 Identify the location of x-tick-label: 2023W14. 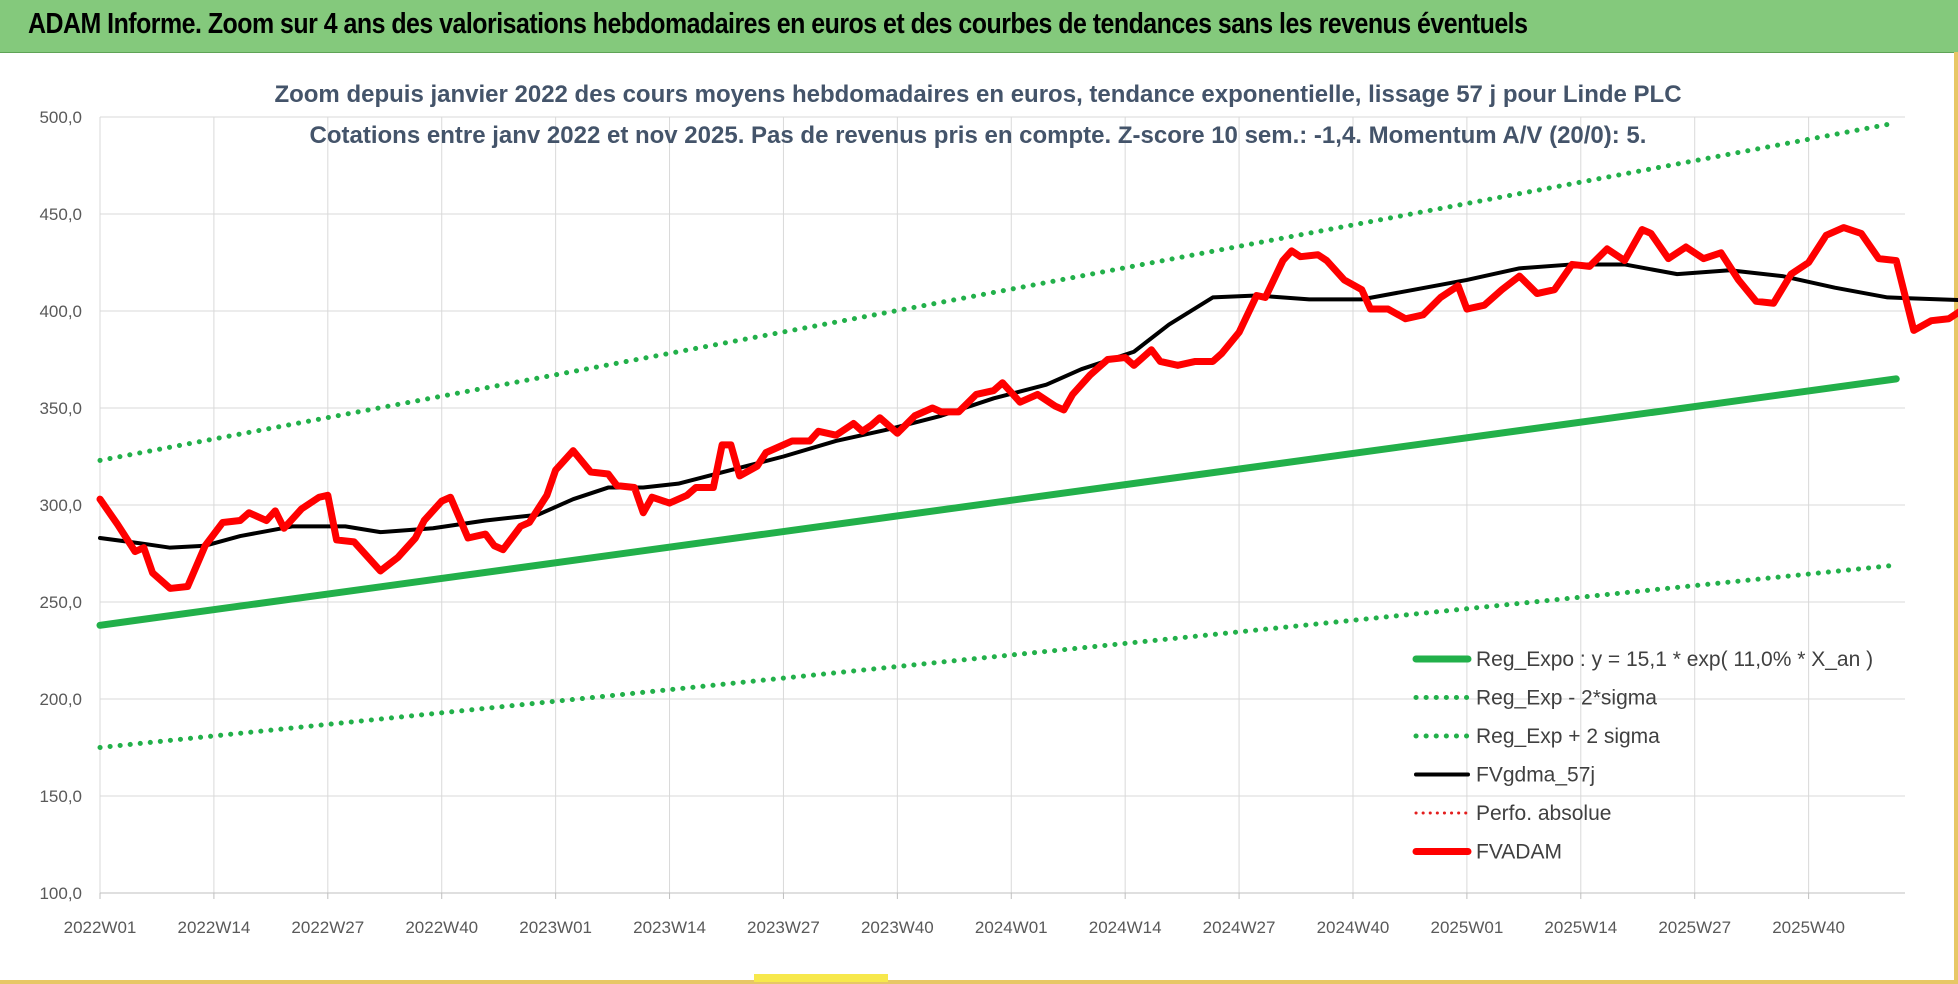
(669, 927).